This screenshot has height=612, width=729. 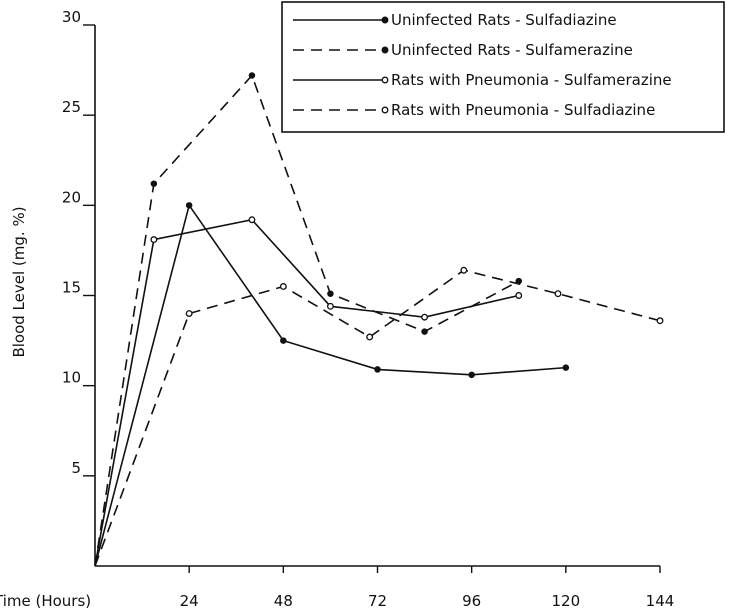 What do you see at coordinates (427, 588) in the screenshot?
I see `x-ticks: 24 48 72 96 120 144` at bounding box center [427, 588].